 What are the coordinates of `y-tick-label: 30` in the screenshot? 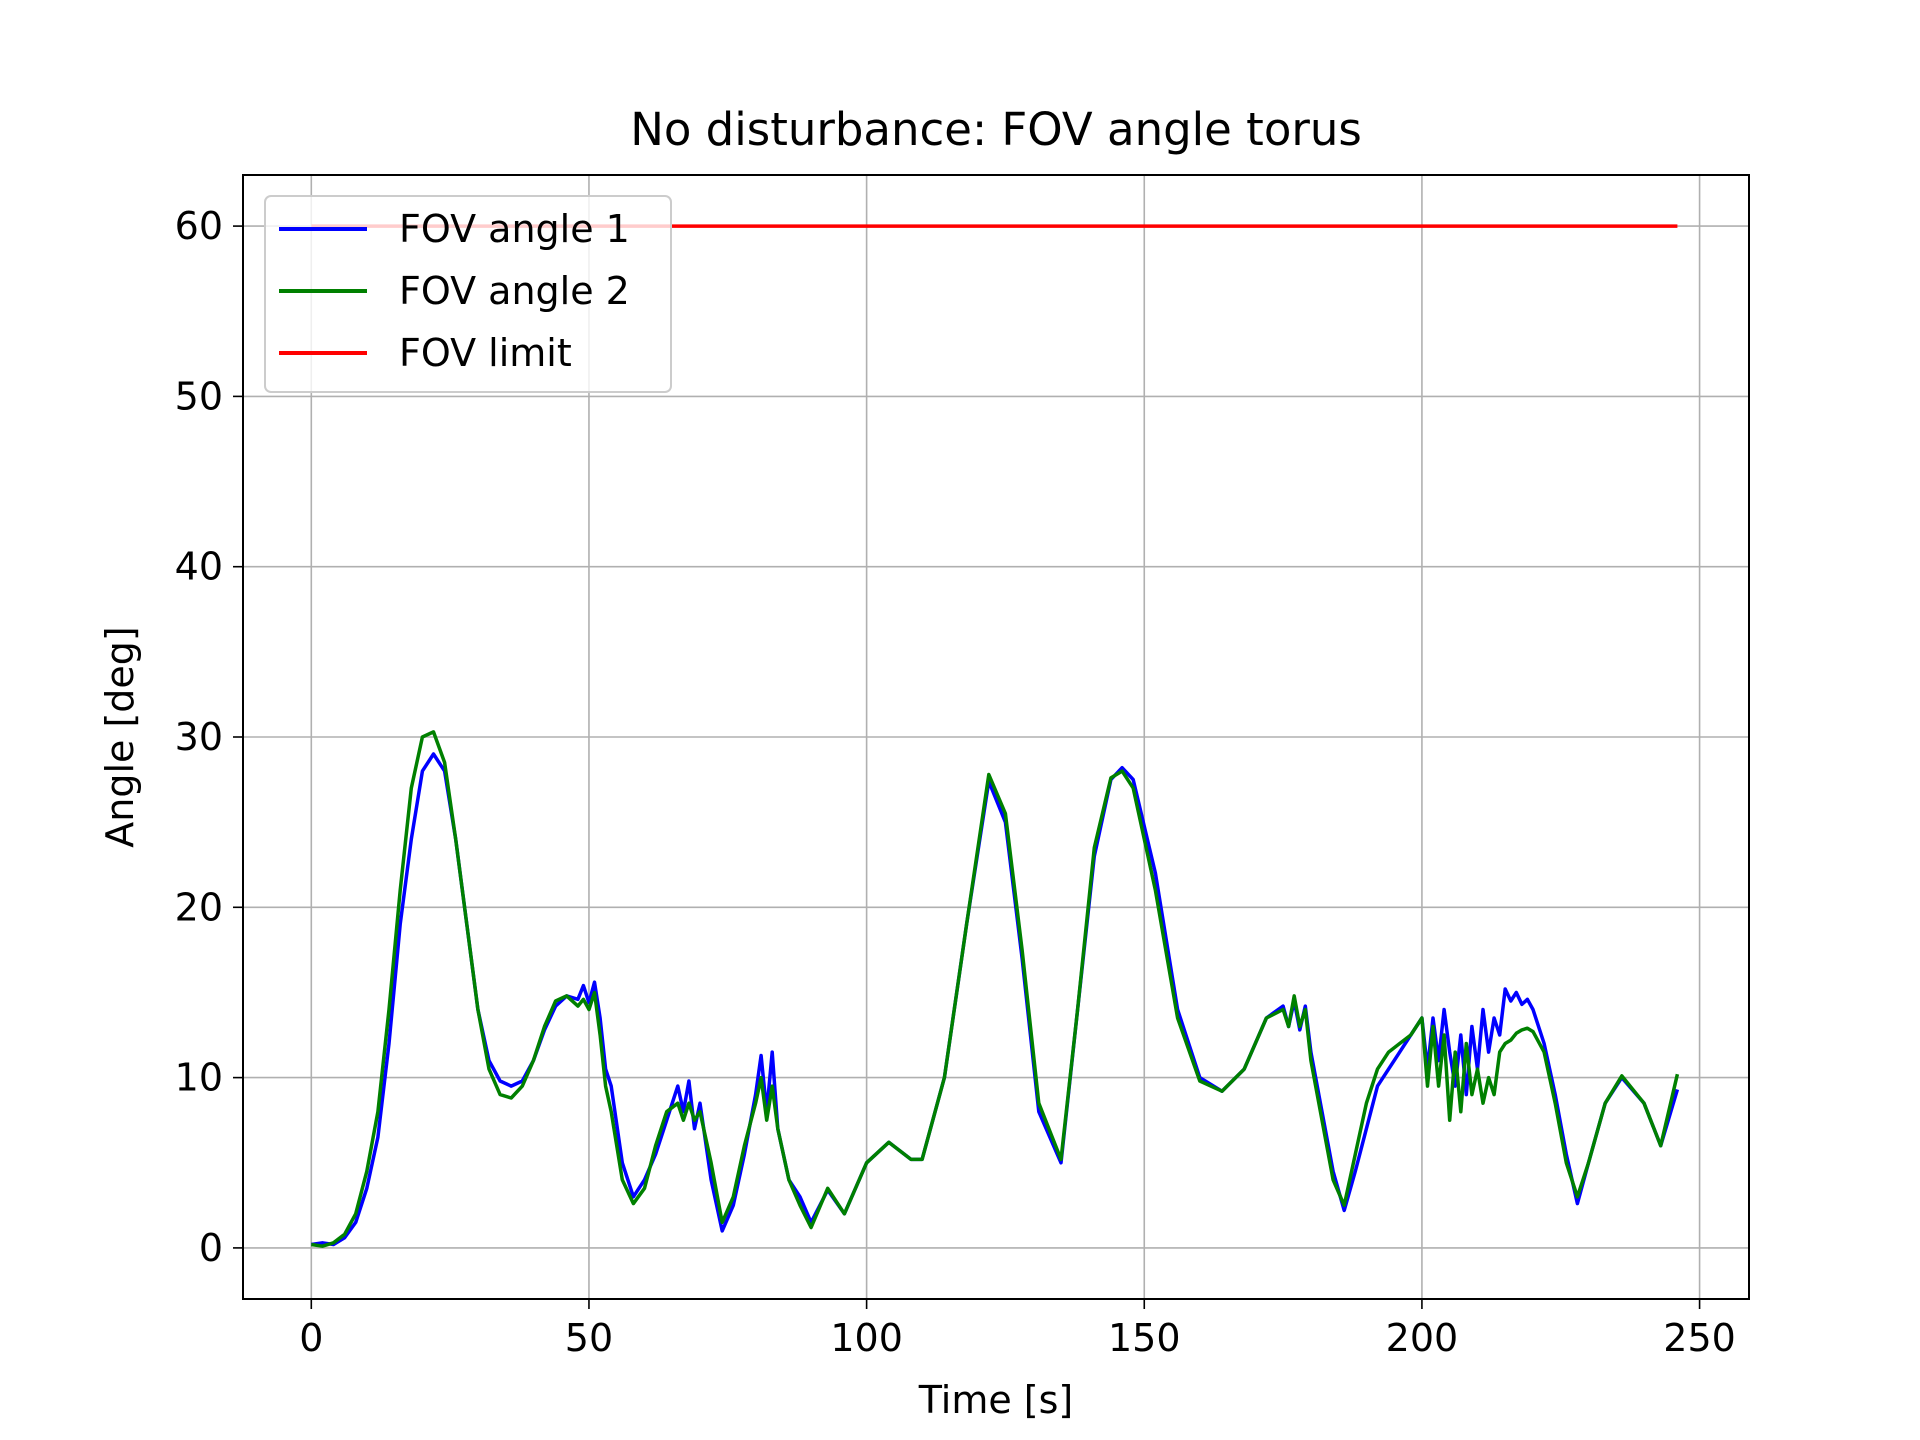 It's located at (199, 737).